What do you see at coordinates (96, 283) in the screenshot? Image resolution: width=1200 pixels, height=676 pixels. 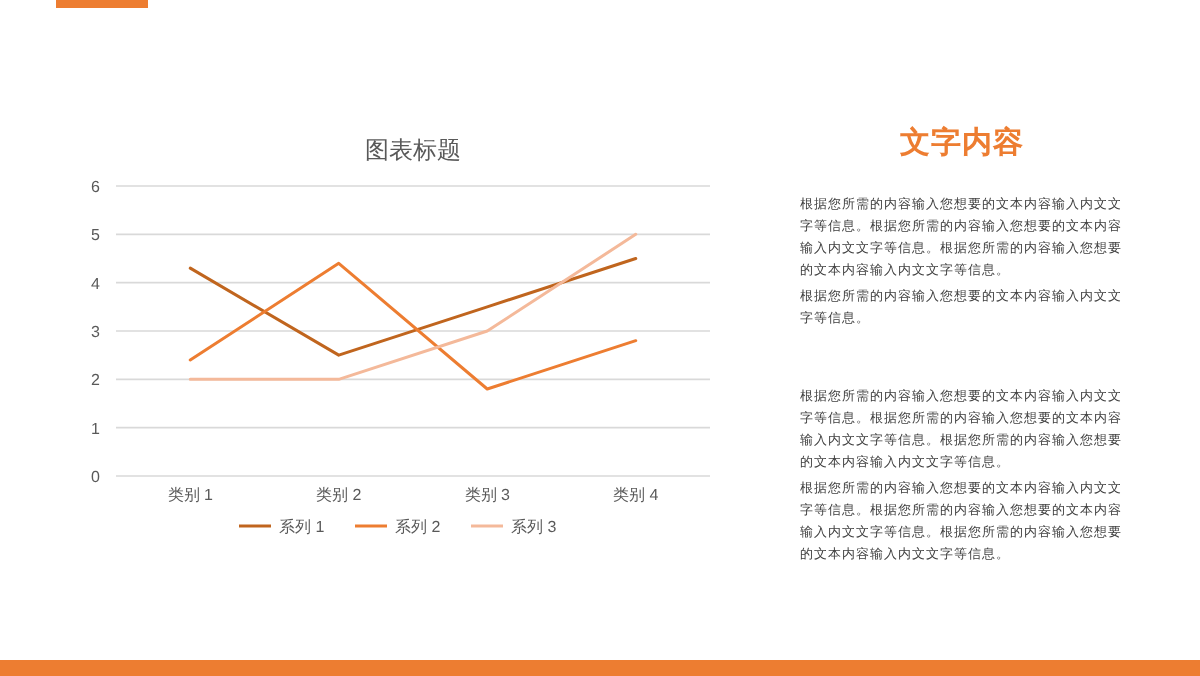 I see `y-tick-label: 4` at bounding box center [96, 283].